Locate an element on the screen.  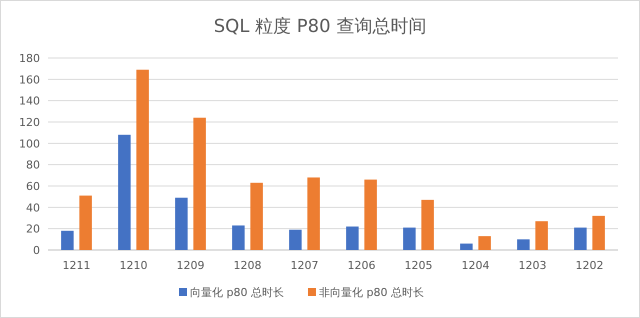
y-tick-label: 100 is located at coordinates (29, 143).